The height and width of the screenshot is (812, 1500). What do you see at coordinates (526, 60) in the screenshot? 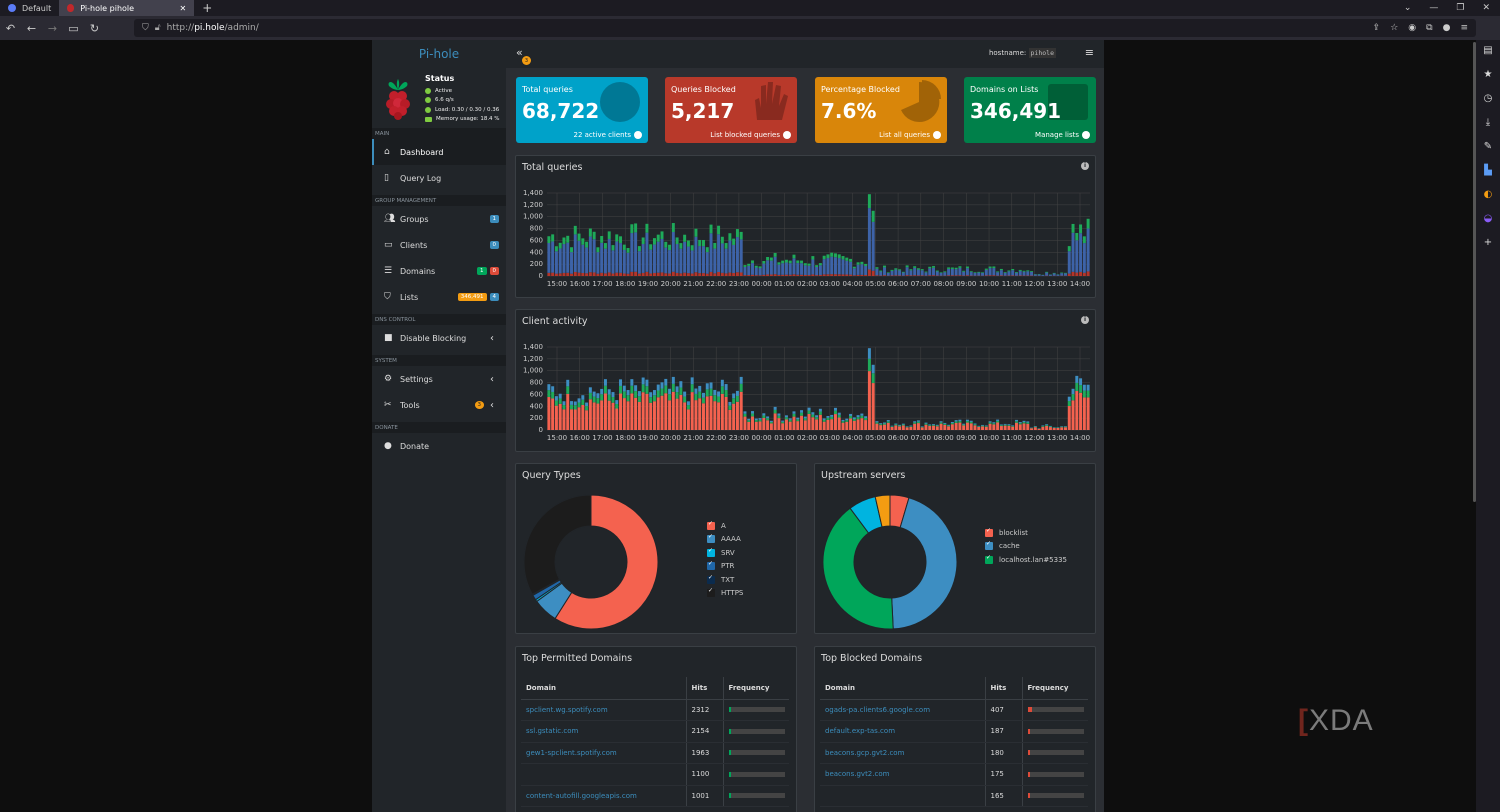
I see `notification-badge: 3` at bounding box center [526, 60].